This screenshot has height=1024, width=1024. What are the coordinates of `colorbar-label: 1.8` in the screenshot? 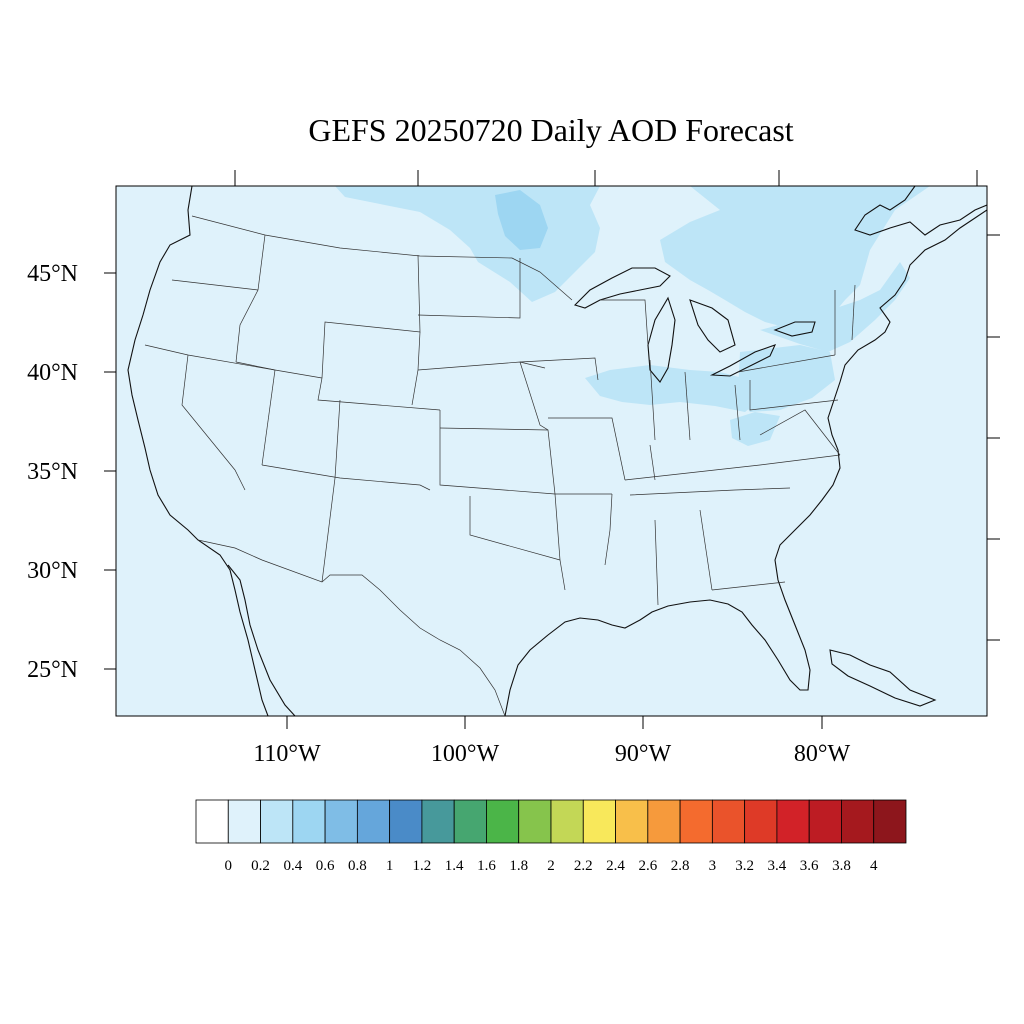 It's located at (518, 866).